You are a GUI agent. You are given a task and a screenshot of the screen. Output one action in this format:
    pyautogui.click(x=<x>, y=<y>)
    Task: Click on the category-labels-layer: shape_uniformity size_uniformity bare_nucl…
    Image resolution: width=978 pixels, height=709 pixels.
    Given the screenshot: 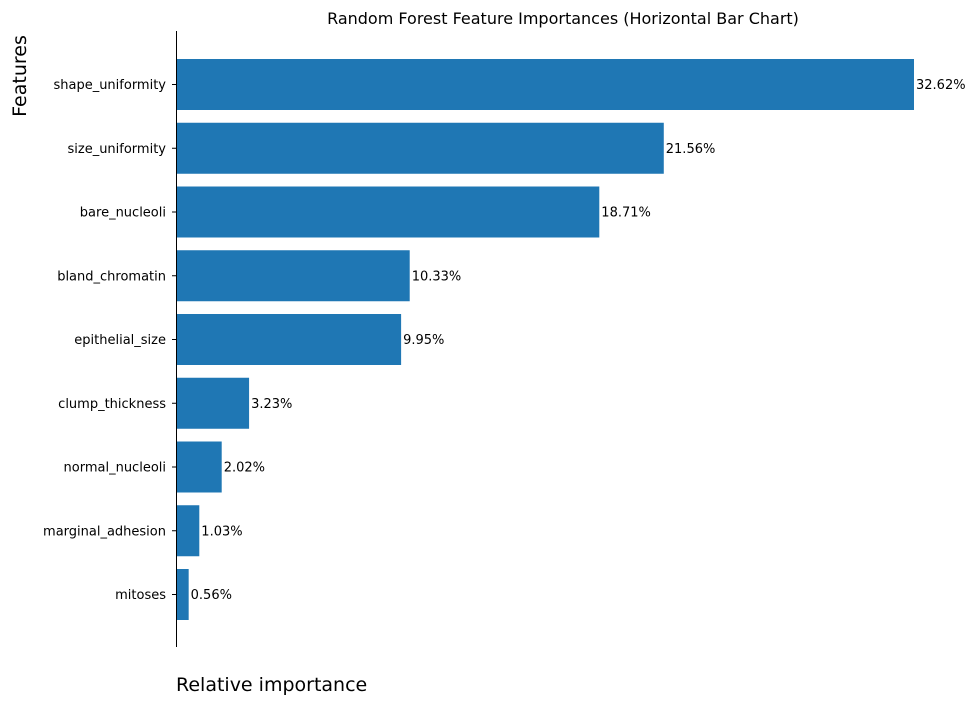 What is the action you would take?
    pyautogui.click(x=109, y=340)
    